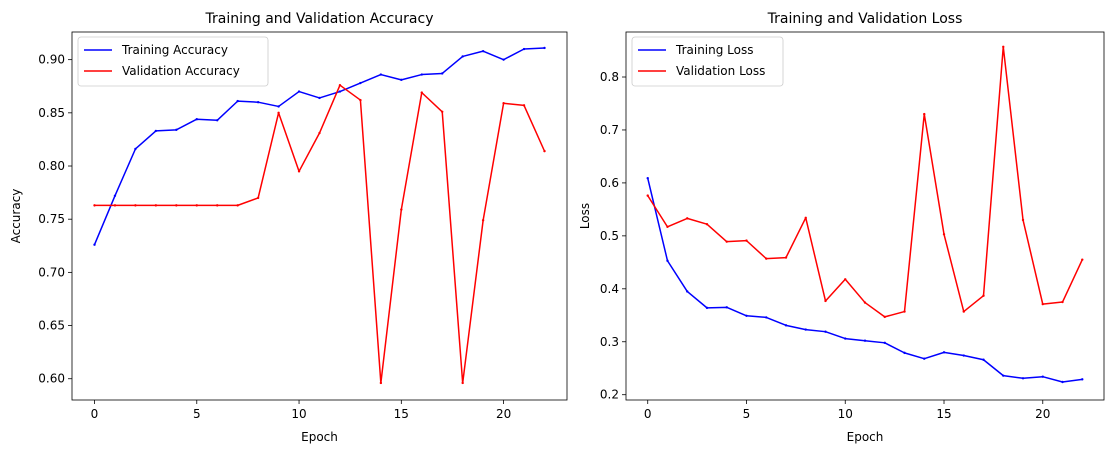 This screenshot has height=455, width=1106. What do you see at coordinates (609, 236) in the screenshot?
I see `loss-y-tick-label: 0.5` at bounding box center [609, 236].